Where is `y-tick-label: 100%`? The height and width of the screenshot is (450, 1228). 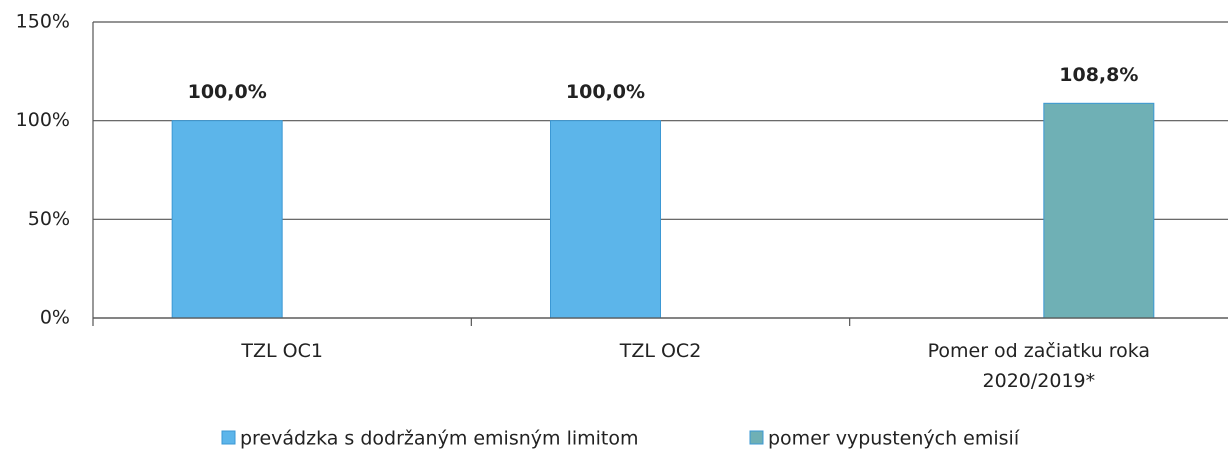
y-tick-label: 100% is located at coordinates (43, 120).